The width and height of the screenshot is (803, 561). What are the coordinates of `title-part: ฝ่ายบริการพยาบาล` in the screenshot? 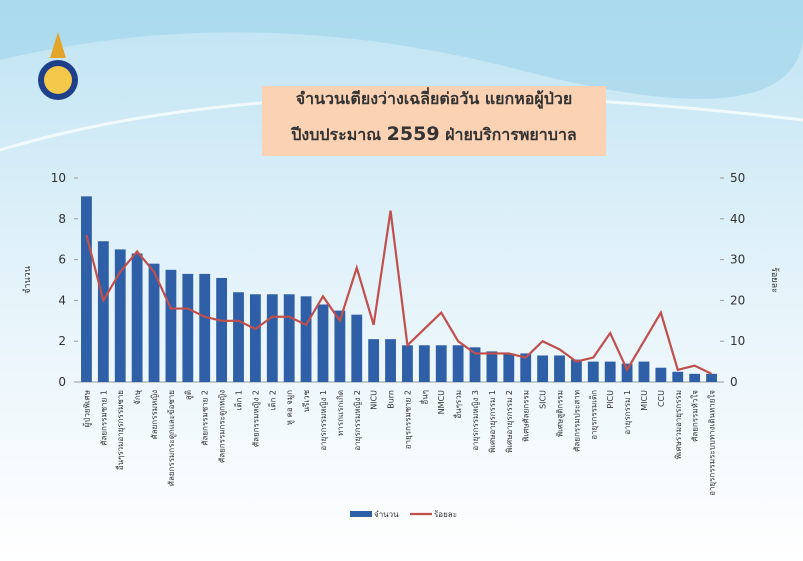 It's located at (508, 134).